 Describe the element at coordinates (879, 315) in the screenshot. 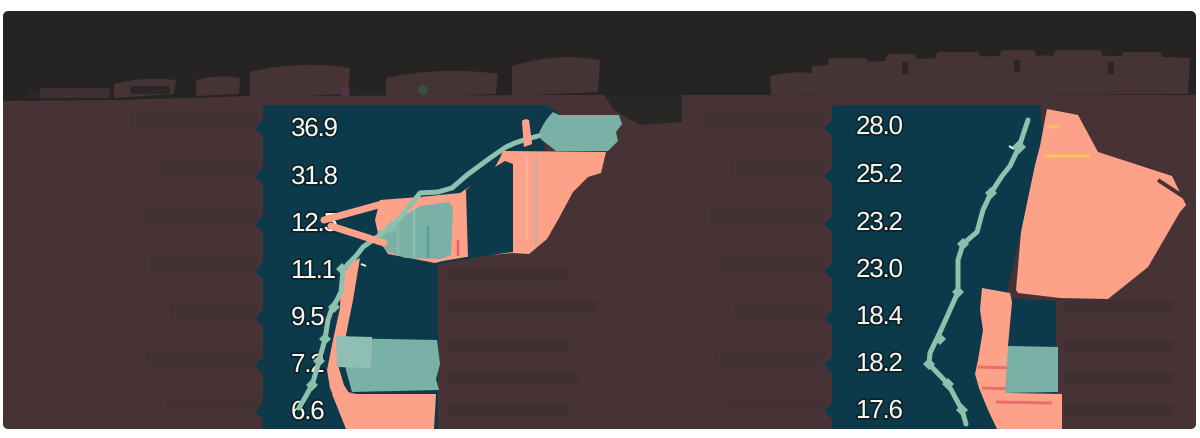

I see `svg-text: 18.4` at that location.